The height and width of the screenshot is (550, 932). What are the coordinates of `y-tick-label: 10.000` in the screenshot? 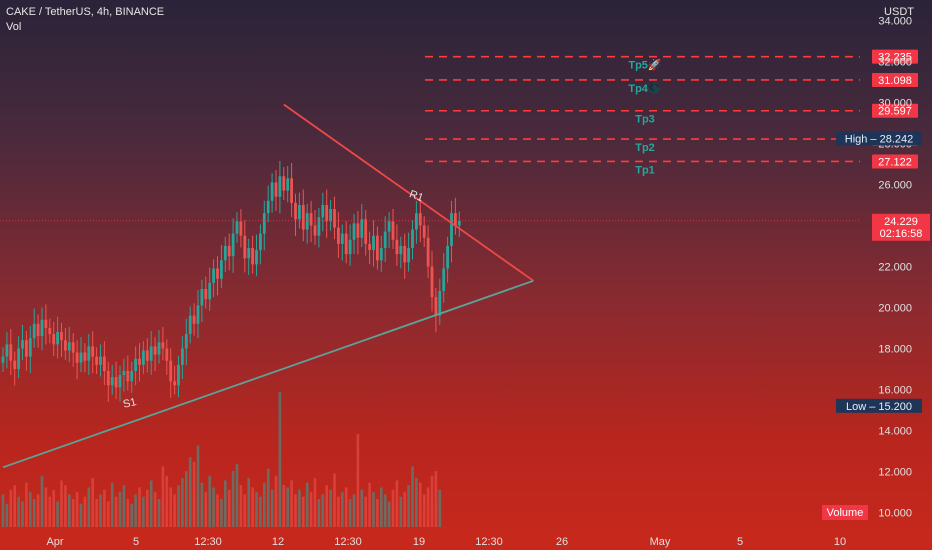 It's located at (895, 513).